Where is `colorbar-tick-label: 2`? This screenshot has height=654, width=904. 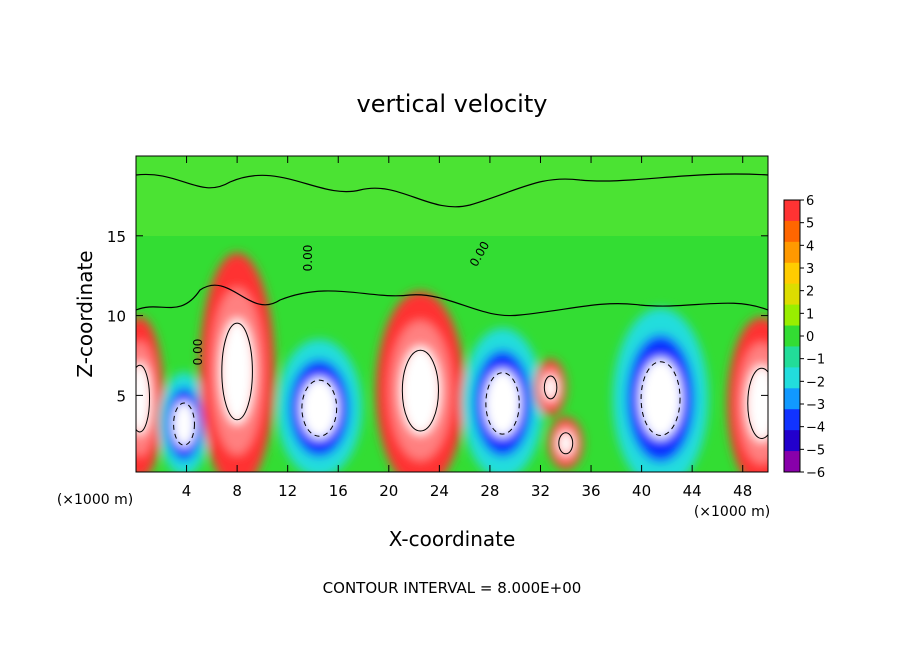
colorbar-tick-label: 2 is located at coordinates (810, 292).